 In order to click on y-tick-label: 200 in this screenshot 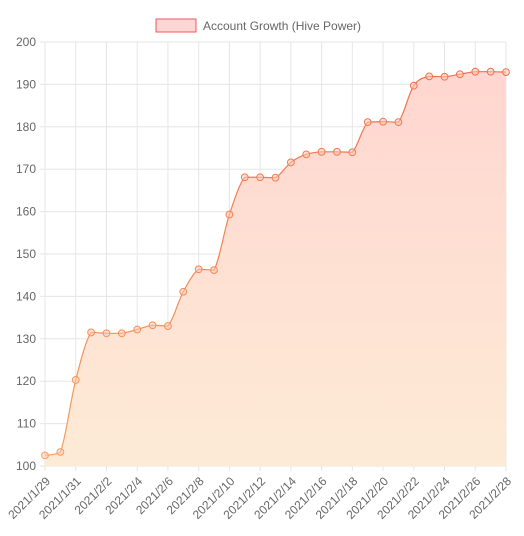, I will do `click(26, 42)`.